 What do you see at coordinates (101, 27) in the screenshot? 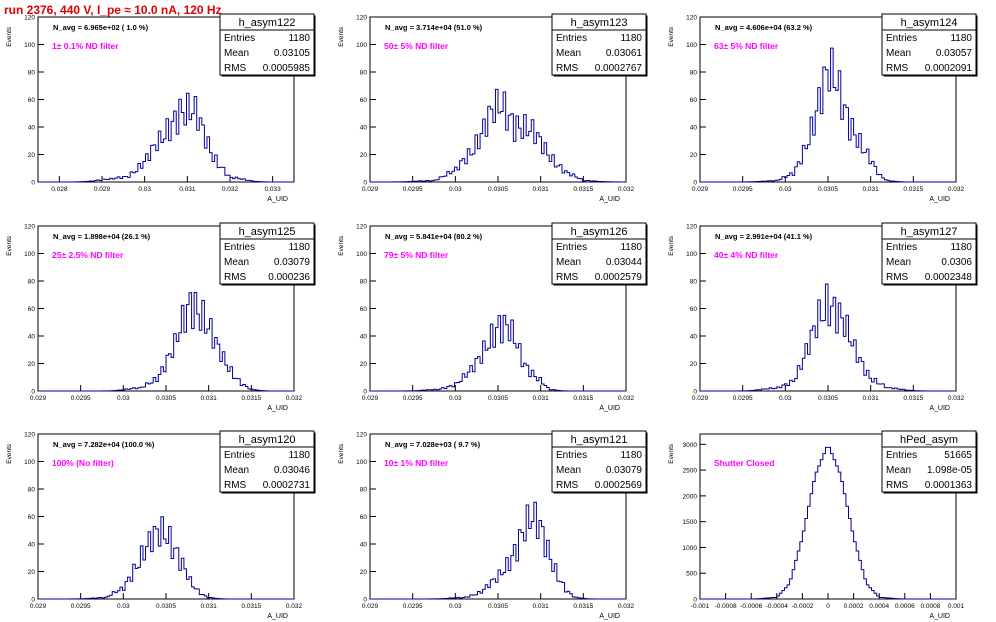
I see `navg-annotation: N_avg = 6.965e+02 ( 1.0 %)` at bounding box center [101, 27].